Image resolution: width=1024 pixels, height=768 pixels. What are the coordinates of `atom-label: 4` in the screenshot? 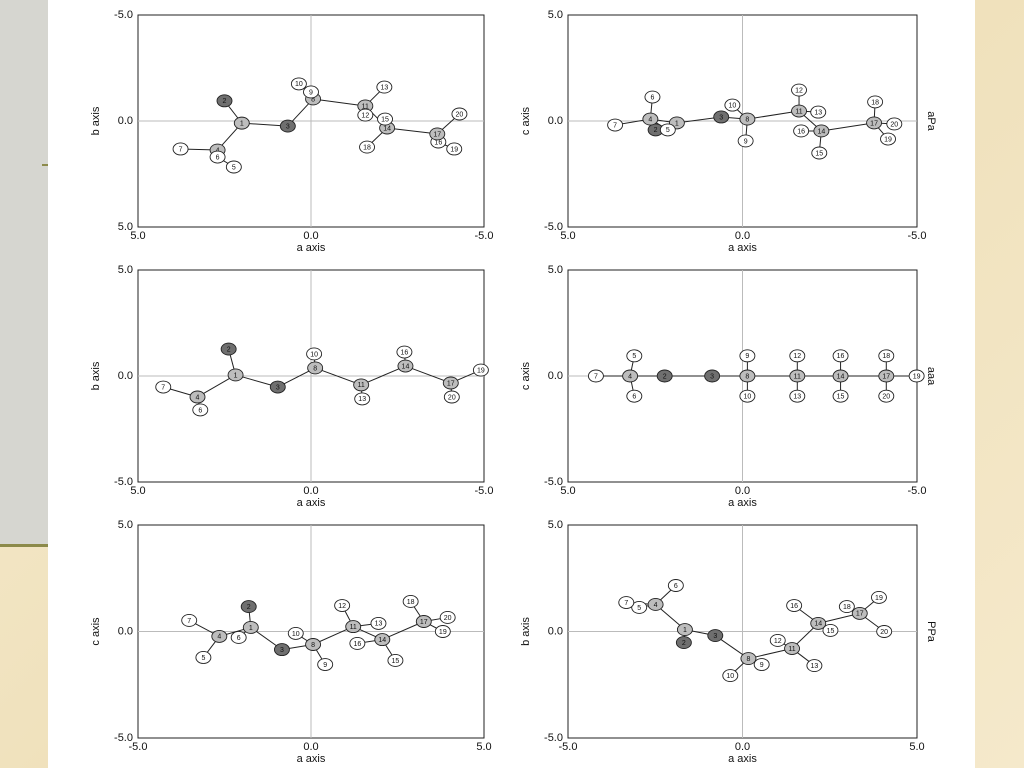 It's located at (630, 376).